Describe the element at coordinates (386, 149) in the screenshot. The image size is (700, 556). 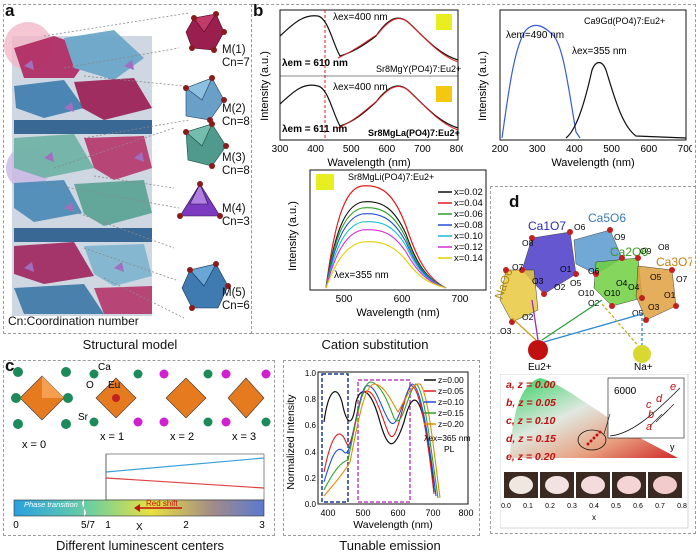
I see `b1-xtick: 600` at that location.